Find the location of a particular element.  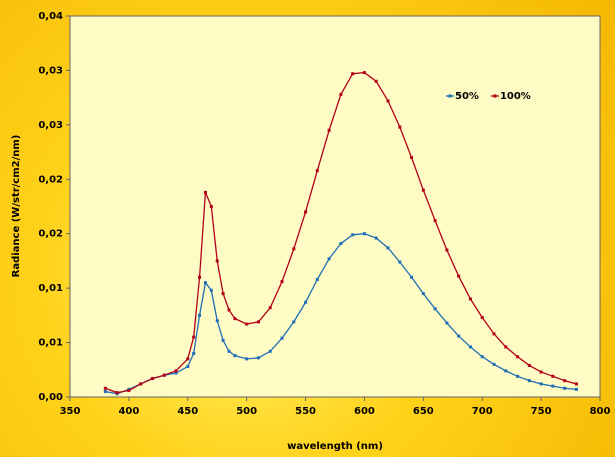

x-tick-label: 700 is located at coordinates (482, 411).